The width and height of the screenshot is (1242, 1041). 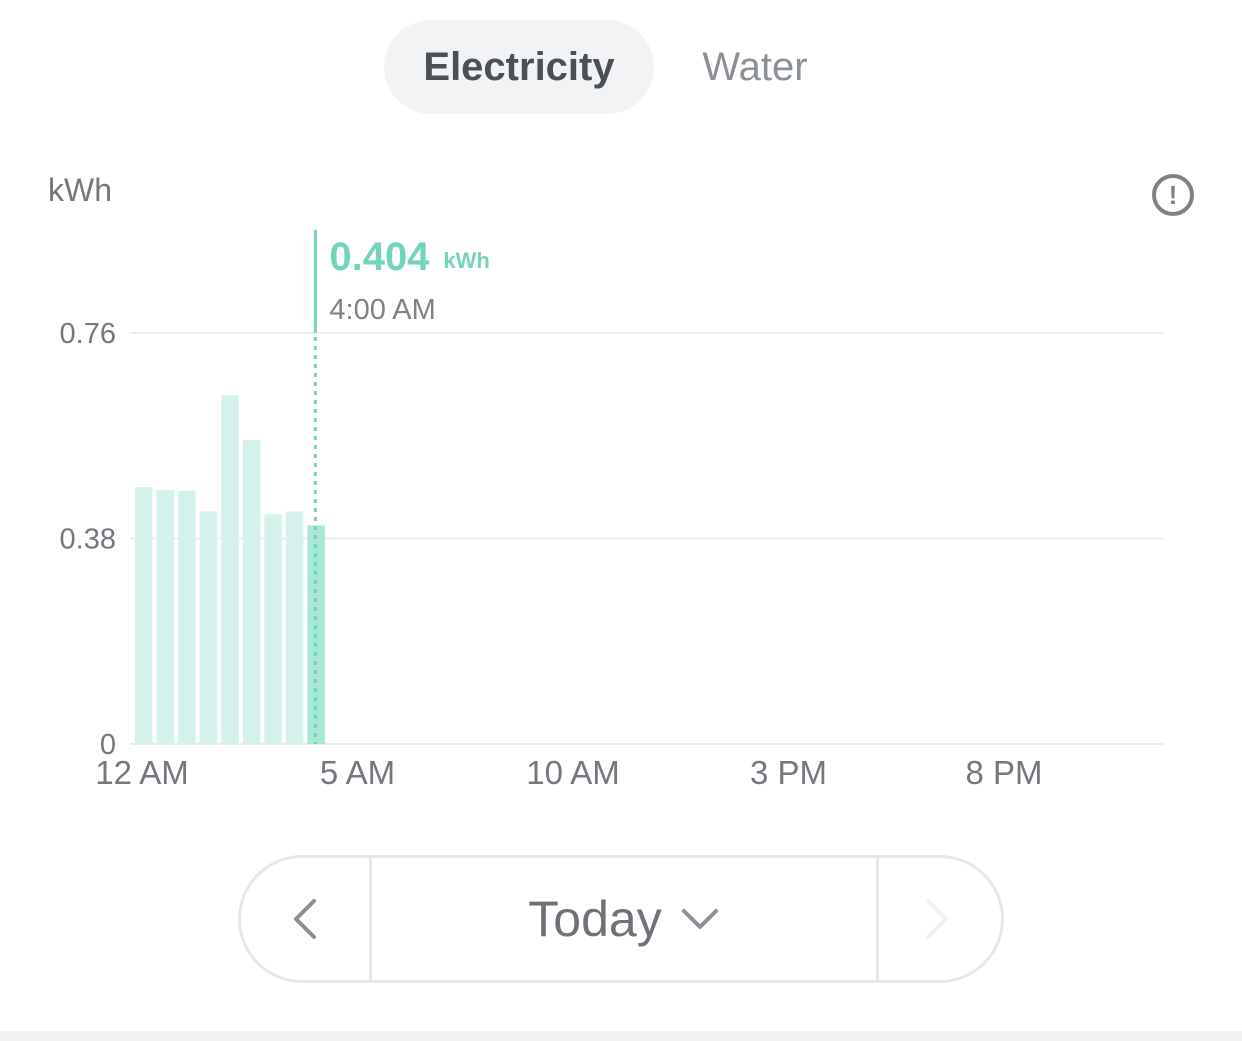 I want to click on previous-period-button, so click(x=305, y=919).